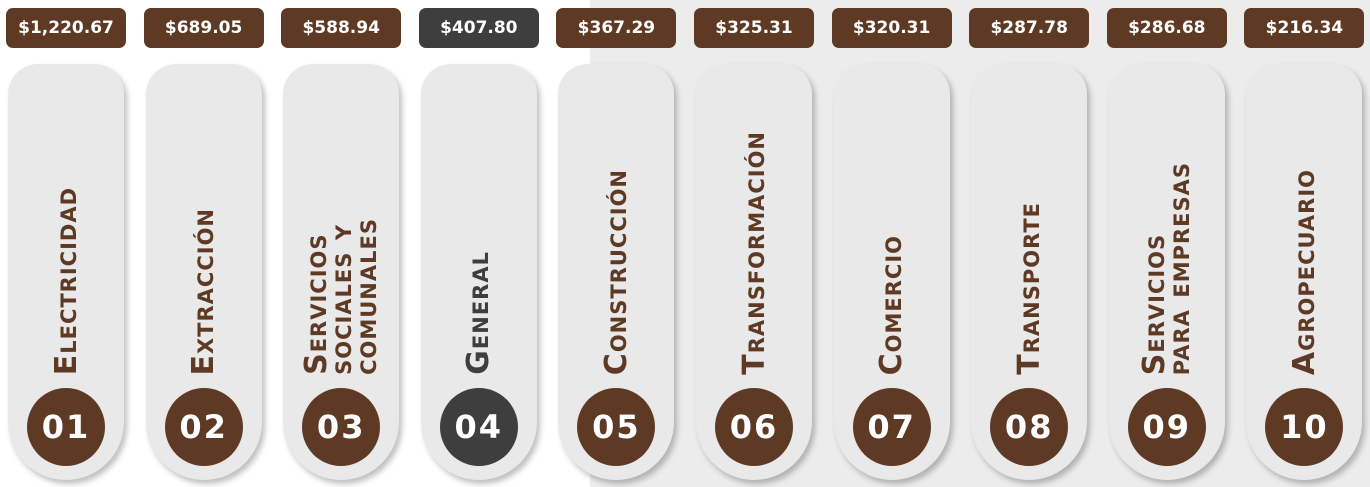 The height and width of the screenshot is (487, 1370). Describe the element at coordinates (341, 427) in the screenshot. I see `number-circle: 03` at that location.